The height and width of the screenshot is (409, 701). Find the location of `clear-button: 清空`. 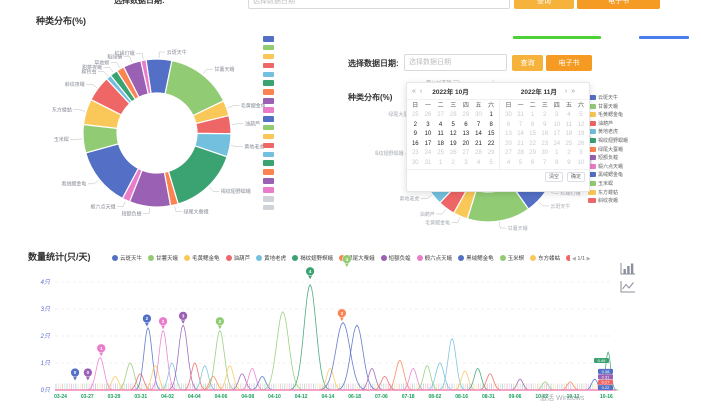

clear-button: 清空 is located at coordinates (553, 176).